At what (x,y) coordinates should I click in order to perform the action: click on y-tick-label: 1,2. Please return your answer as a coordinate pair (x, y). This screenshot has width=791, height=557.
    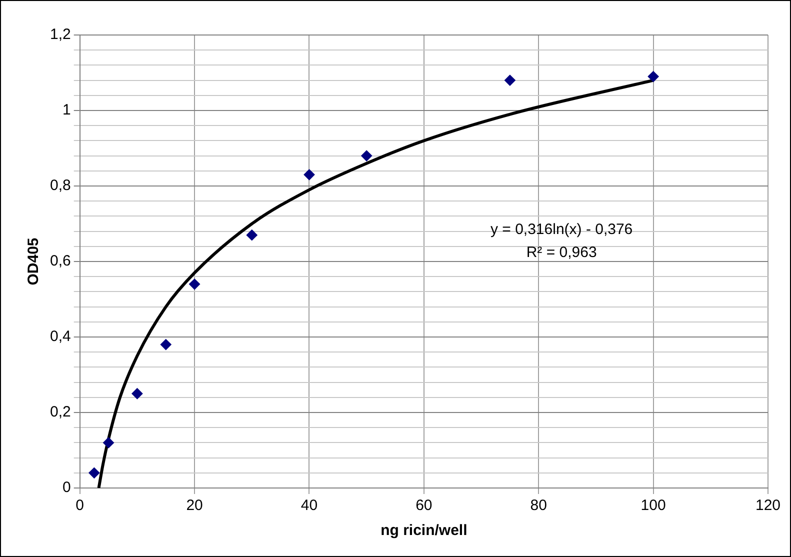
    Looking at the image, I should click on (60, 35).